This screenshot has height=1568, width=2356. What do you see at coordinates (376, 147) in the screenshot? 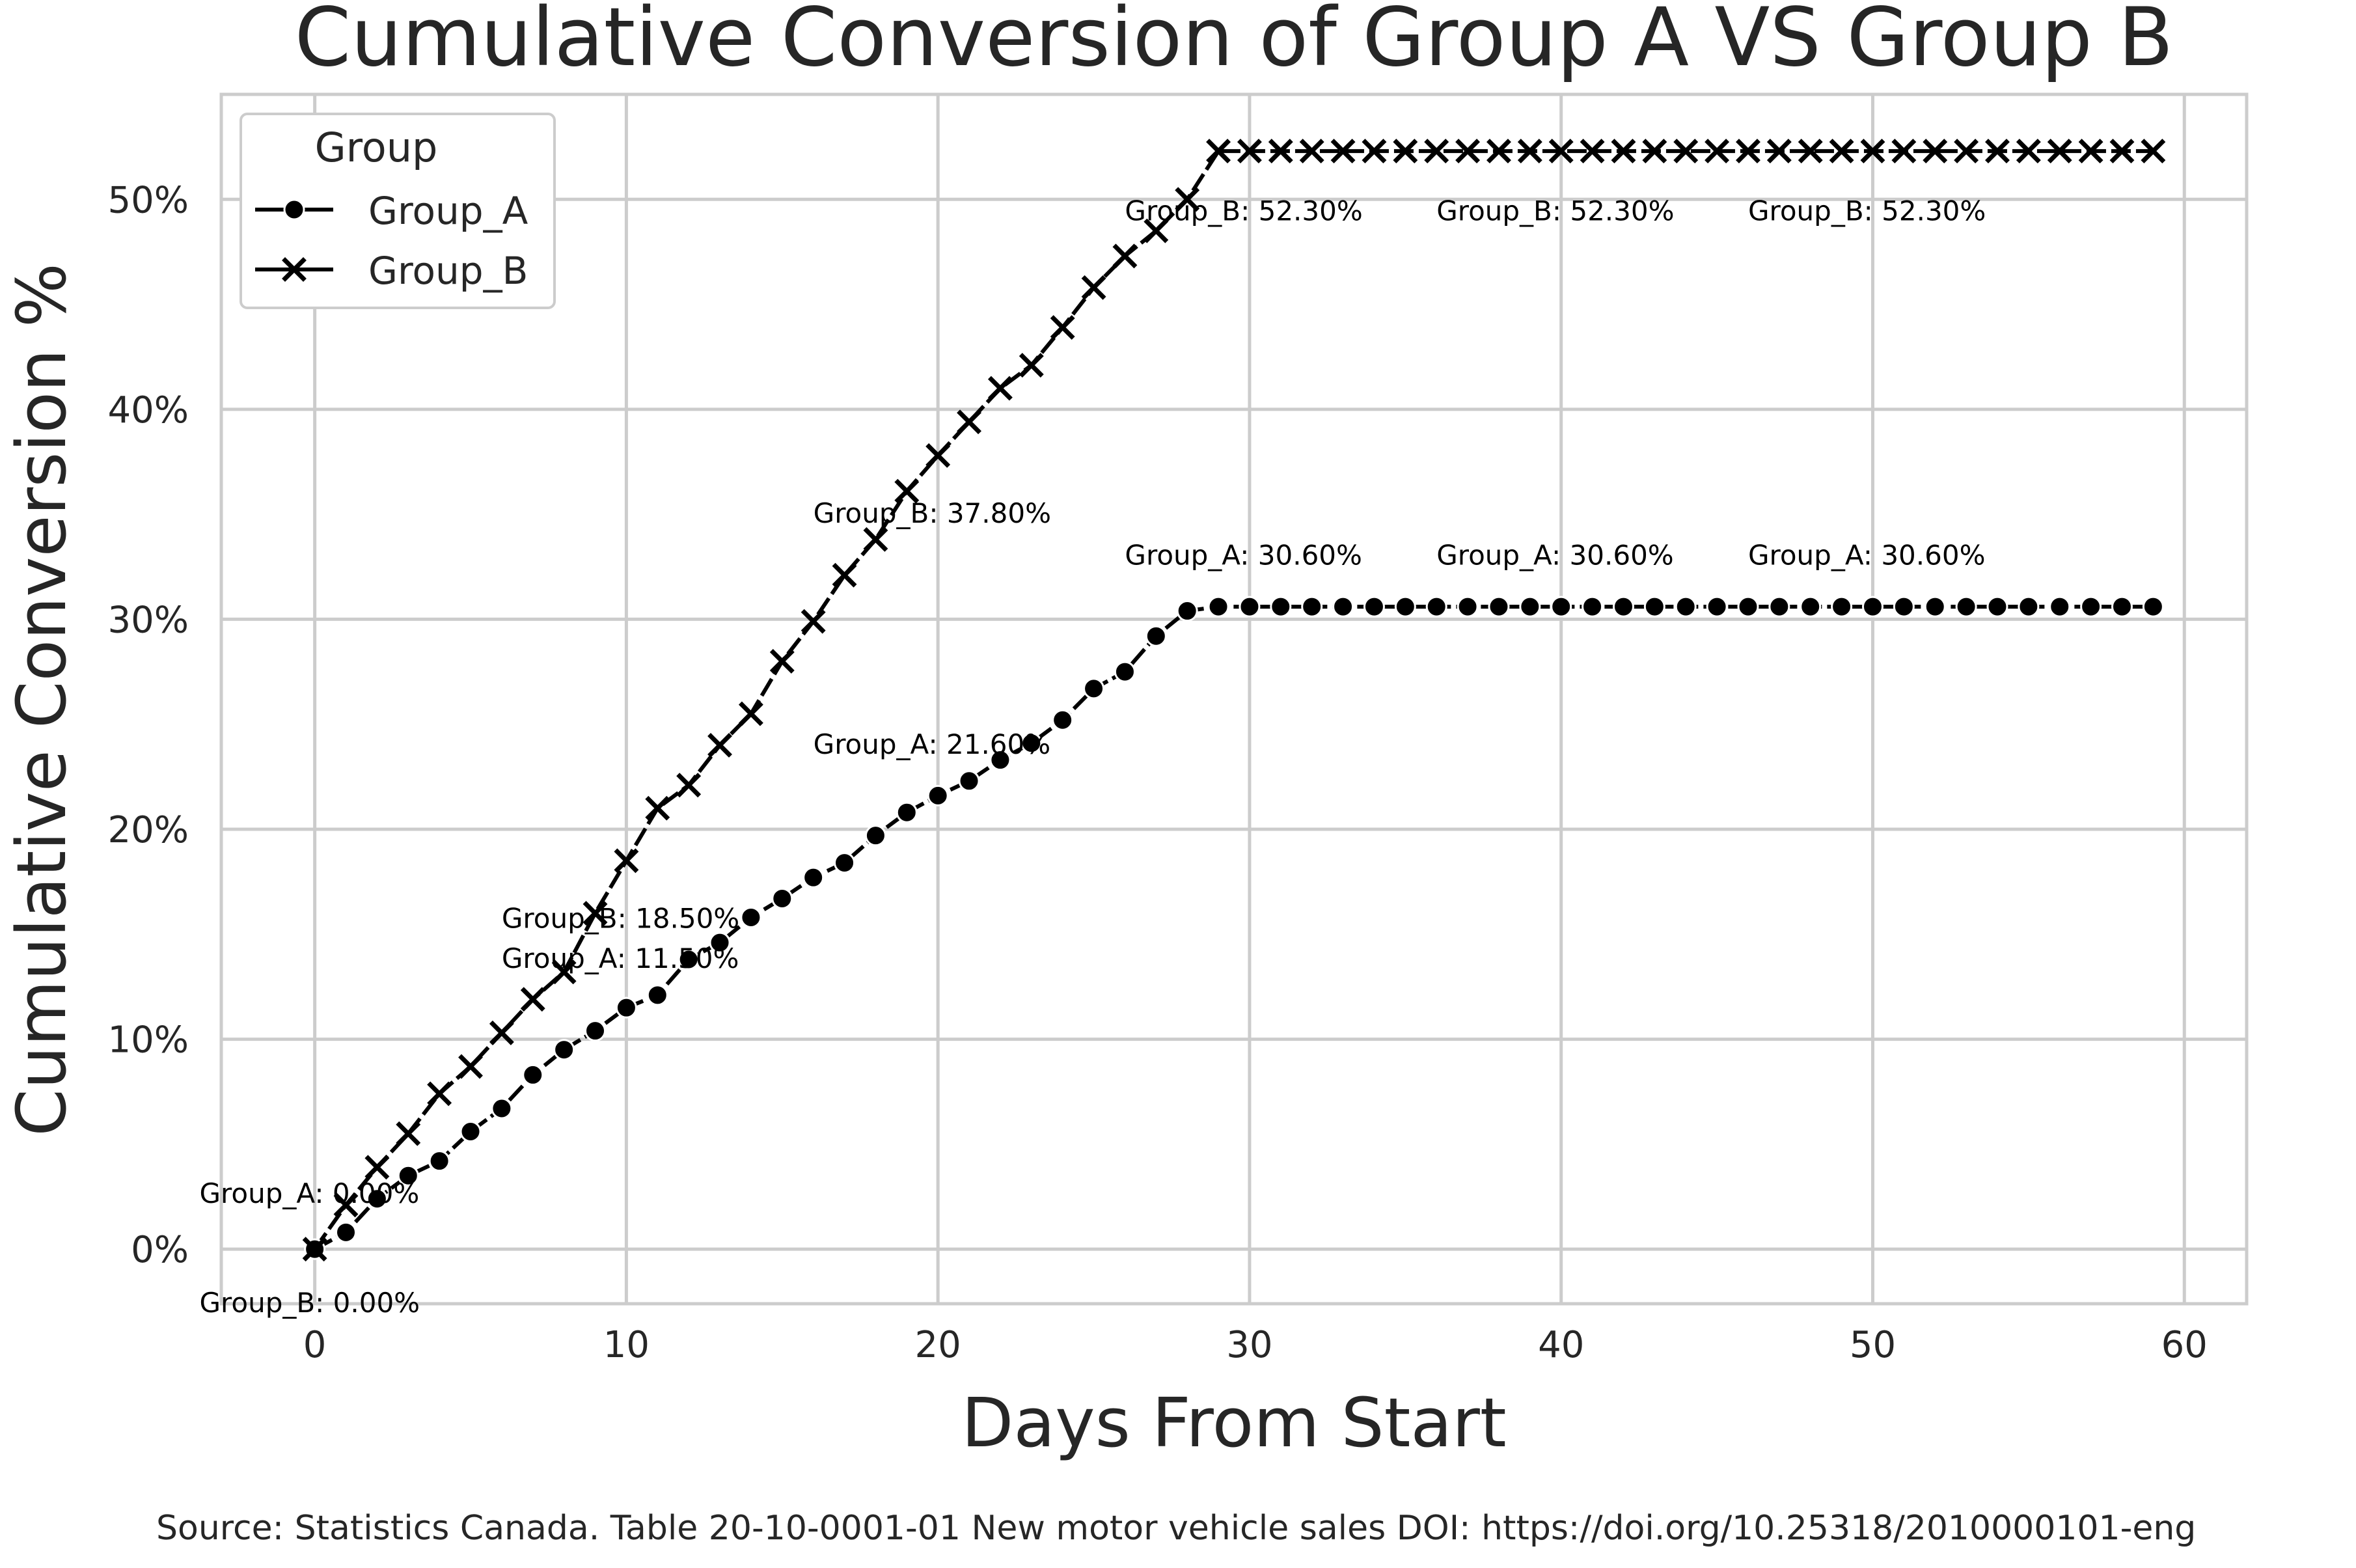
I see `legend-title: Group` at bounding box center [376, 147].